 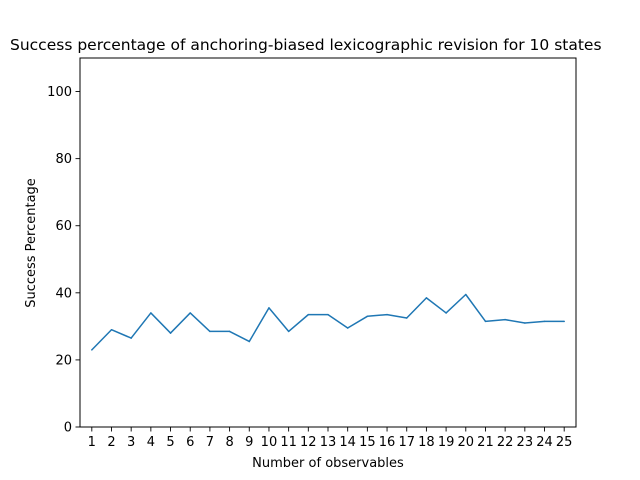 What do you see at coordinates (63, 159) in the screenshot?
I see `y-tick-label: 80` at bounding box center [63, 159].